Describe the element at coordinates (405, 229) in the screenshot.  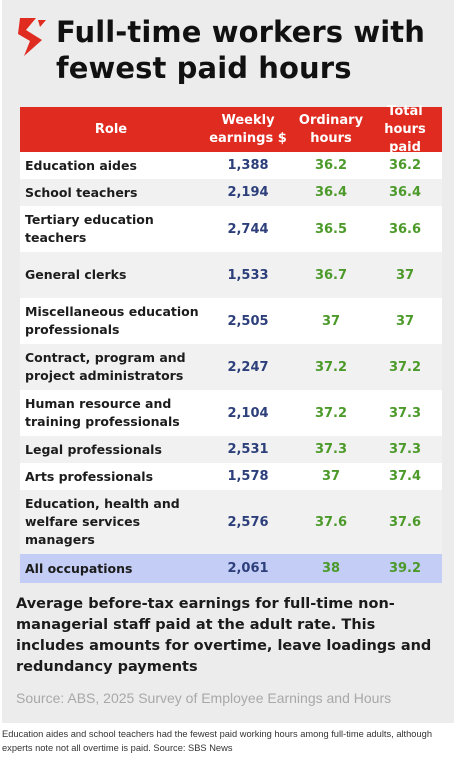
I see `total-hours-cell: 36.6` at that location.